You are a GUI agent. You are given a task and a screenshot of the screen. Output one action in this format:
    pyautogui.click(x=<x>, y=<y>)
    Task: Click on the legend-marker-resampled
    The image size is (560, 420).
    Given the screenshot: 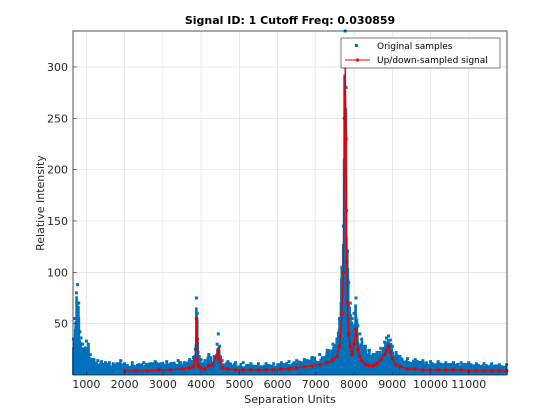 What is the action you would take?
    pyautogui.click(x=357, y=60)
    